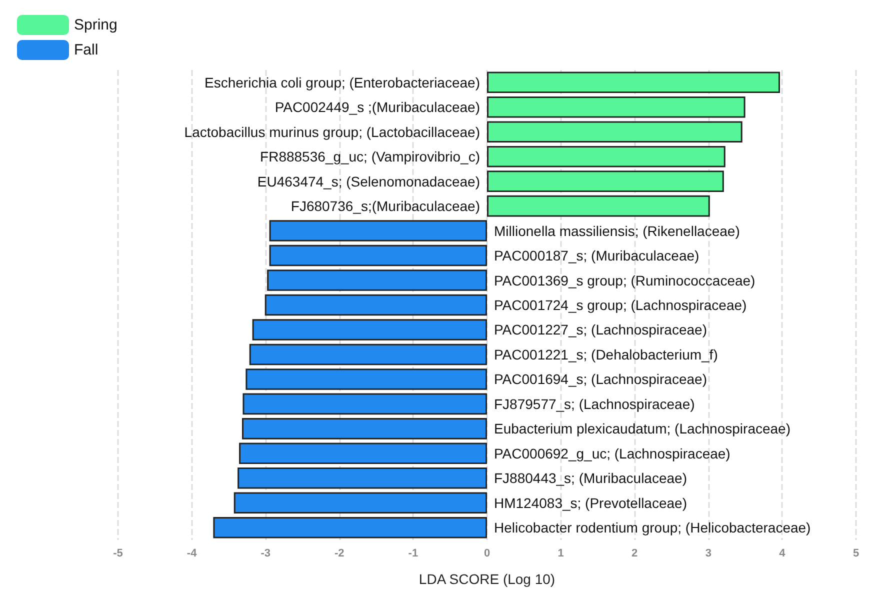  I want to click on x-tick-label: 0, so click(487, 554).